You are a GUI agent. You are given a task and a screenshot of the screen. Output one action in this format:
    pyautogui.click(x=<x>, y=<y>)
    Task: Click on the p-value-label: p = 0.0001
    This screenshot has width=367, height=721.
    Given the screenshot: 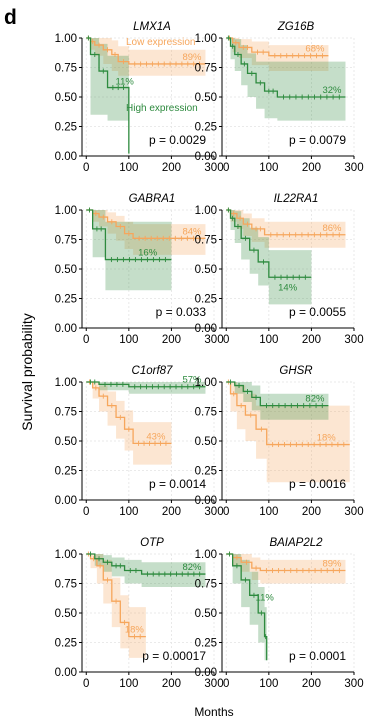 What is the action you would take?
    pyautogui.click(x=317, y=656)
    